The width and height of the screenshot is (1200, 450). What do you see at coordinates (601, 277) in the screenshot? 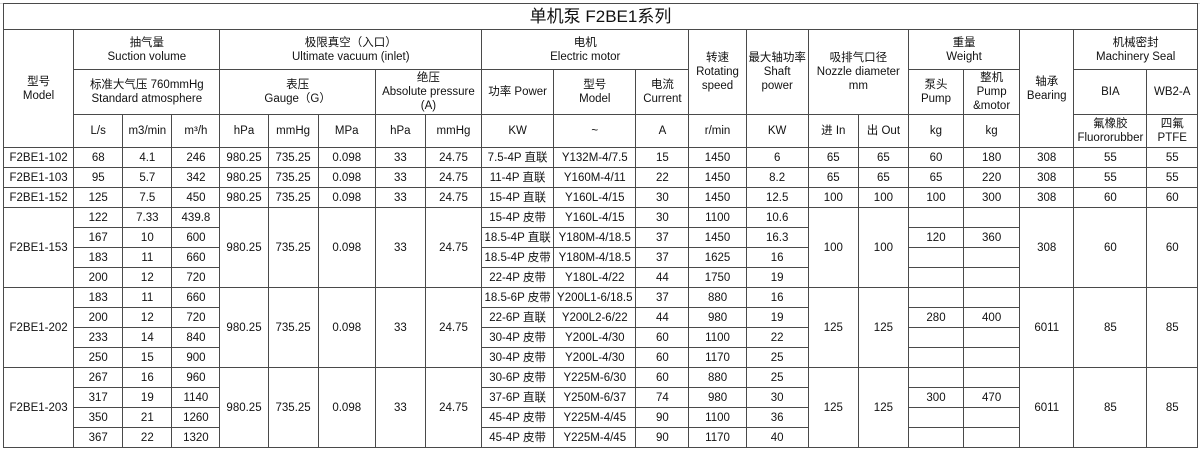
I see `table-row: 200 12 720 22-4P 皮带 Y180L-4/22 44 1750 19` at bounding box center [601, 277].